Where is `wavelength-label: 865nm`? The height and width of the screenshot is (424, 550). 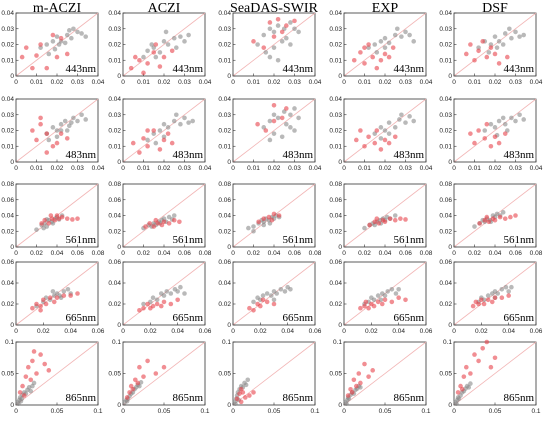 wavelength-label: 865nm is located at coordinates (187, 398).